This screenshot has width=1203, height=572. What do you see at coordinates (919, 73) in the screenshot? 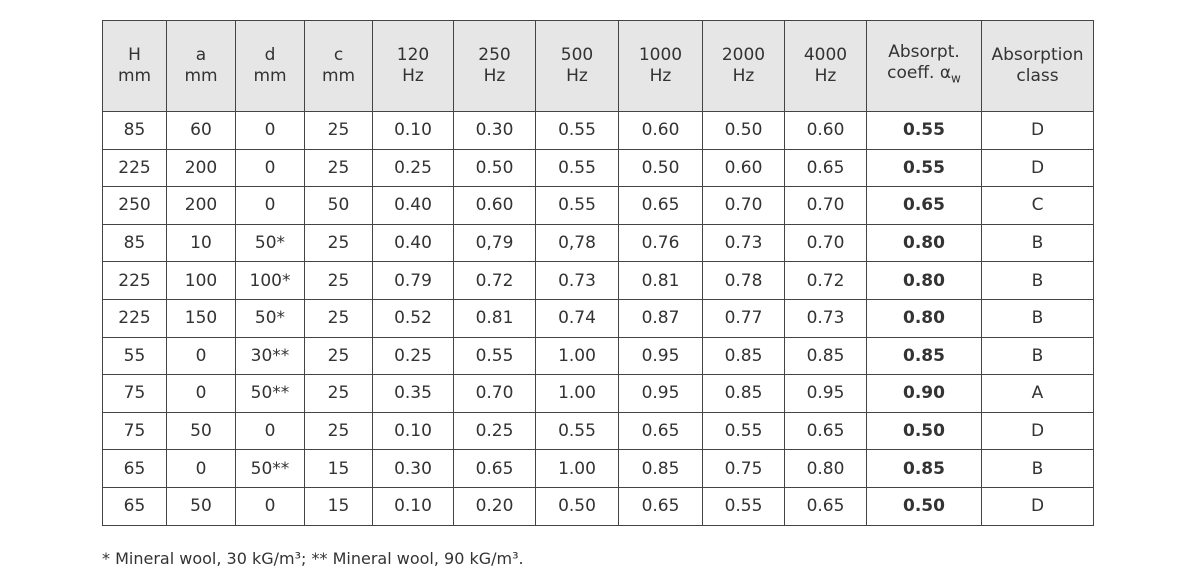
I see `header-bottom: coeff. α` at bounding box center [919, 73].